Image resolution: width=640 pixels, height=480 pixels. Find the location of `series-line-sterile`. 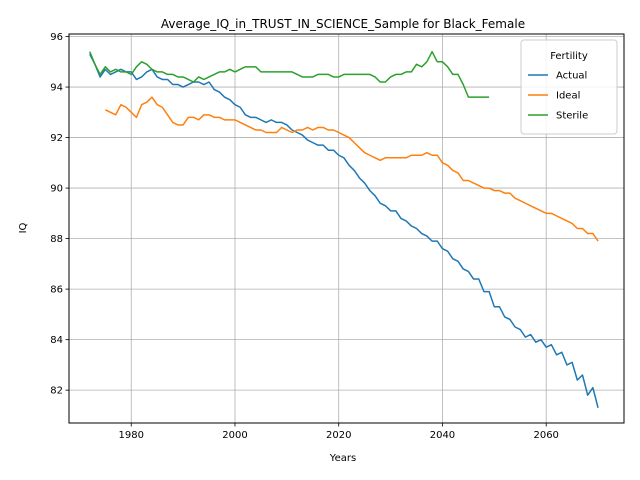

series-line-sterile is located at coordinates (289, 74).